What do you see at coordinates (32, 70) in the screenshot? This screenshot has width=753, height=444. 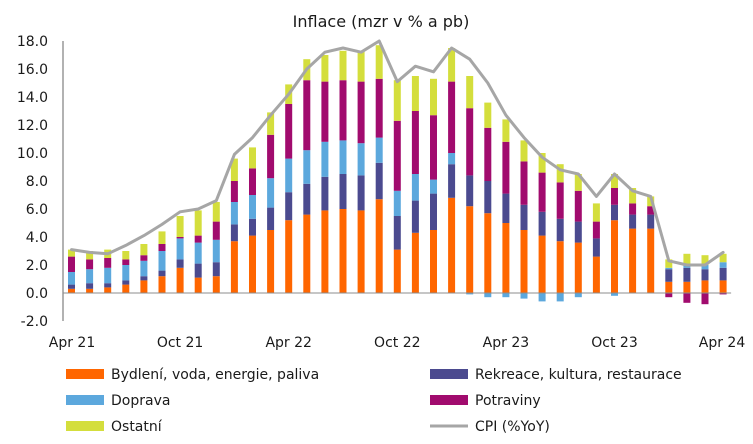 I see `y-tick-label: 16.0` at bounding box center [32, 70].